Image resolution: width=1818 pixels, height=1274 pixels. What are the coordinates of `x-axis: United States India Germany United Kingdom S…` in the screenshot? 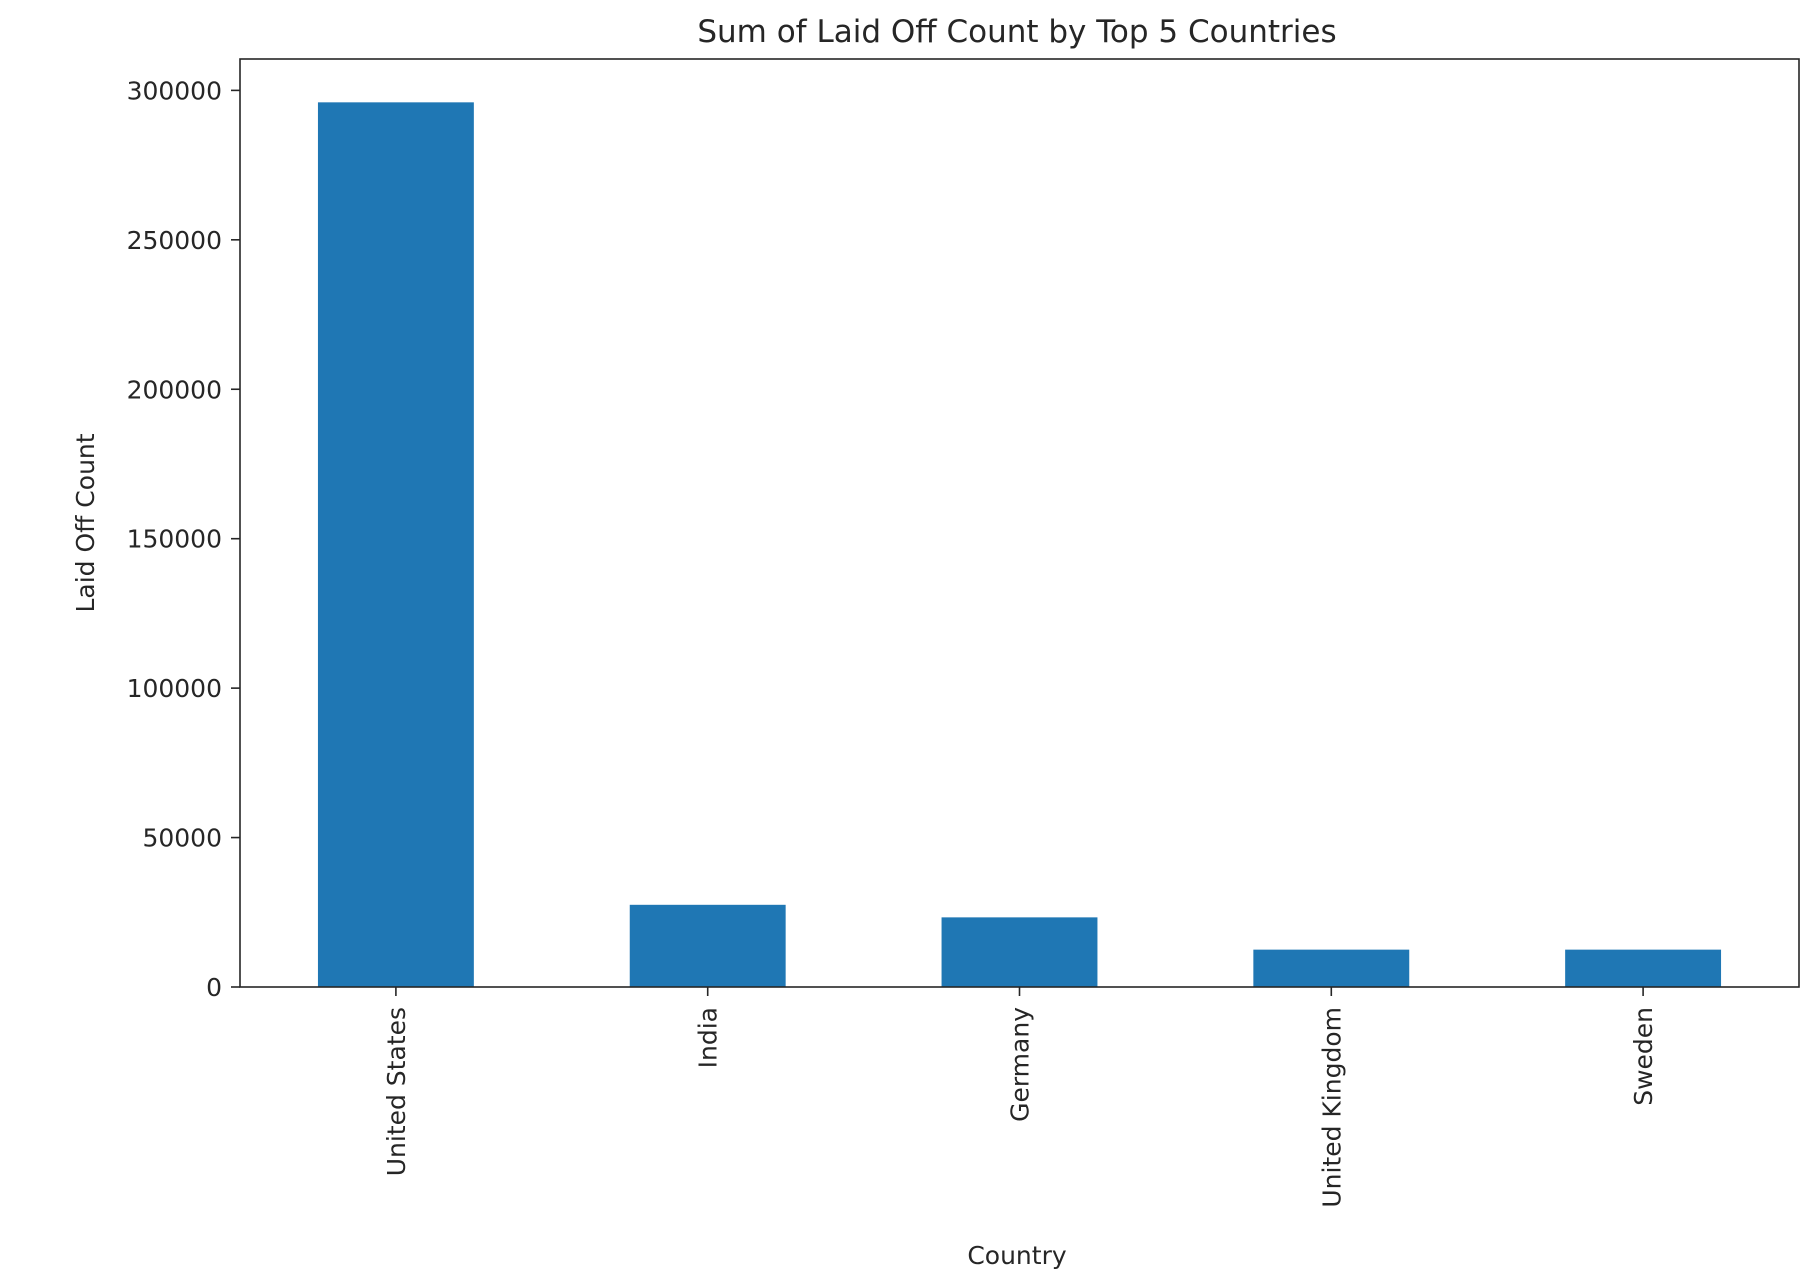 It's located at (1020, 1097).